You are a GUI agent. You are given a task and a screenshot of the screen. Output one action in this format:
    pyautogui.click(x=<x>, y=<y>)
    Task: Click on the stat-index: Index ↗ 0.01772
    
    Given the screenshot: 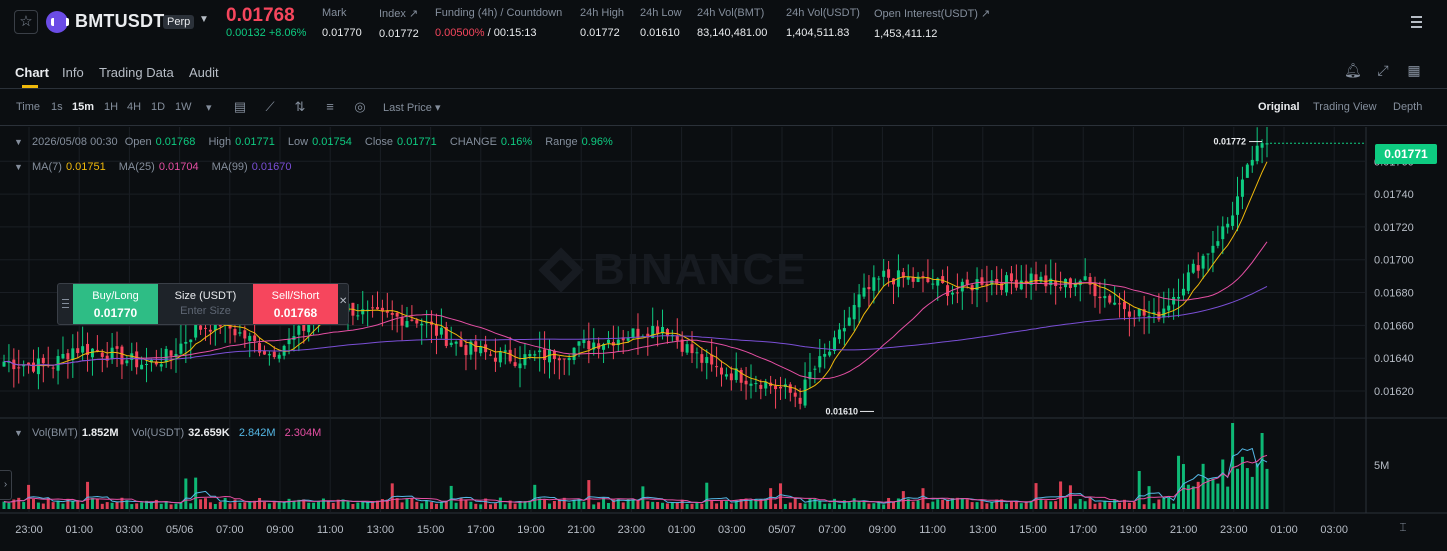 What is the action you would take?
    pyautogui.click(x=399, y=23)
    